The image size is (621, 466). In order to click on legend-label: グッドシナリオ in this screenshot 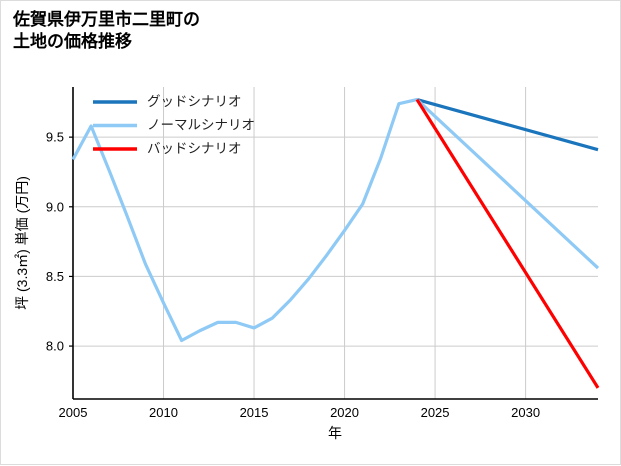, I will do `click(194, 101)`.